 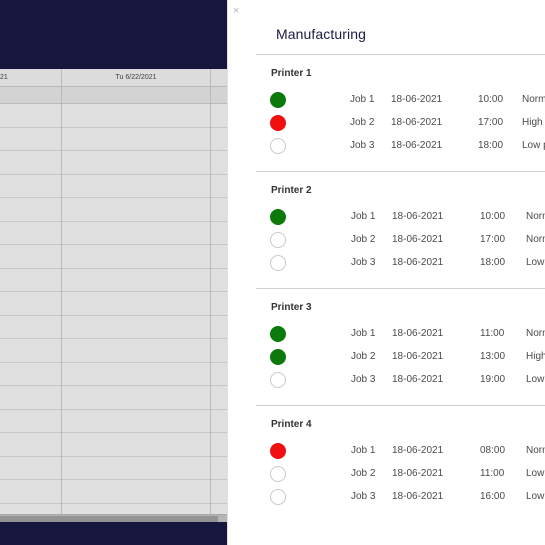 I want to click on job-row: Job 3 18-06-2021 18:00 Low p, so click(x=386, y=149).